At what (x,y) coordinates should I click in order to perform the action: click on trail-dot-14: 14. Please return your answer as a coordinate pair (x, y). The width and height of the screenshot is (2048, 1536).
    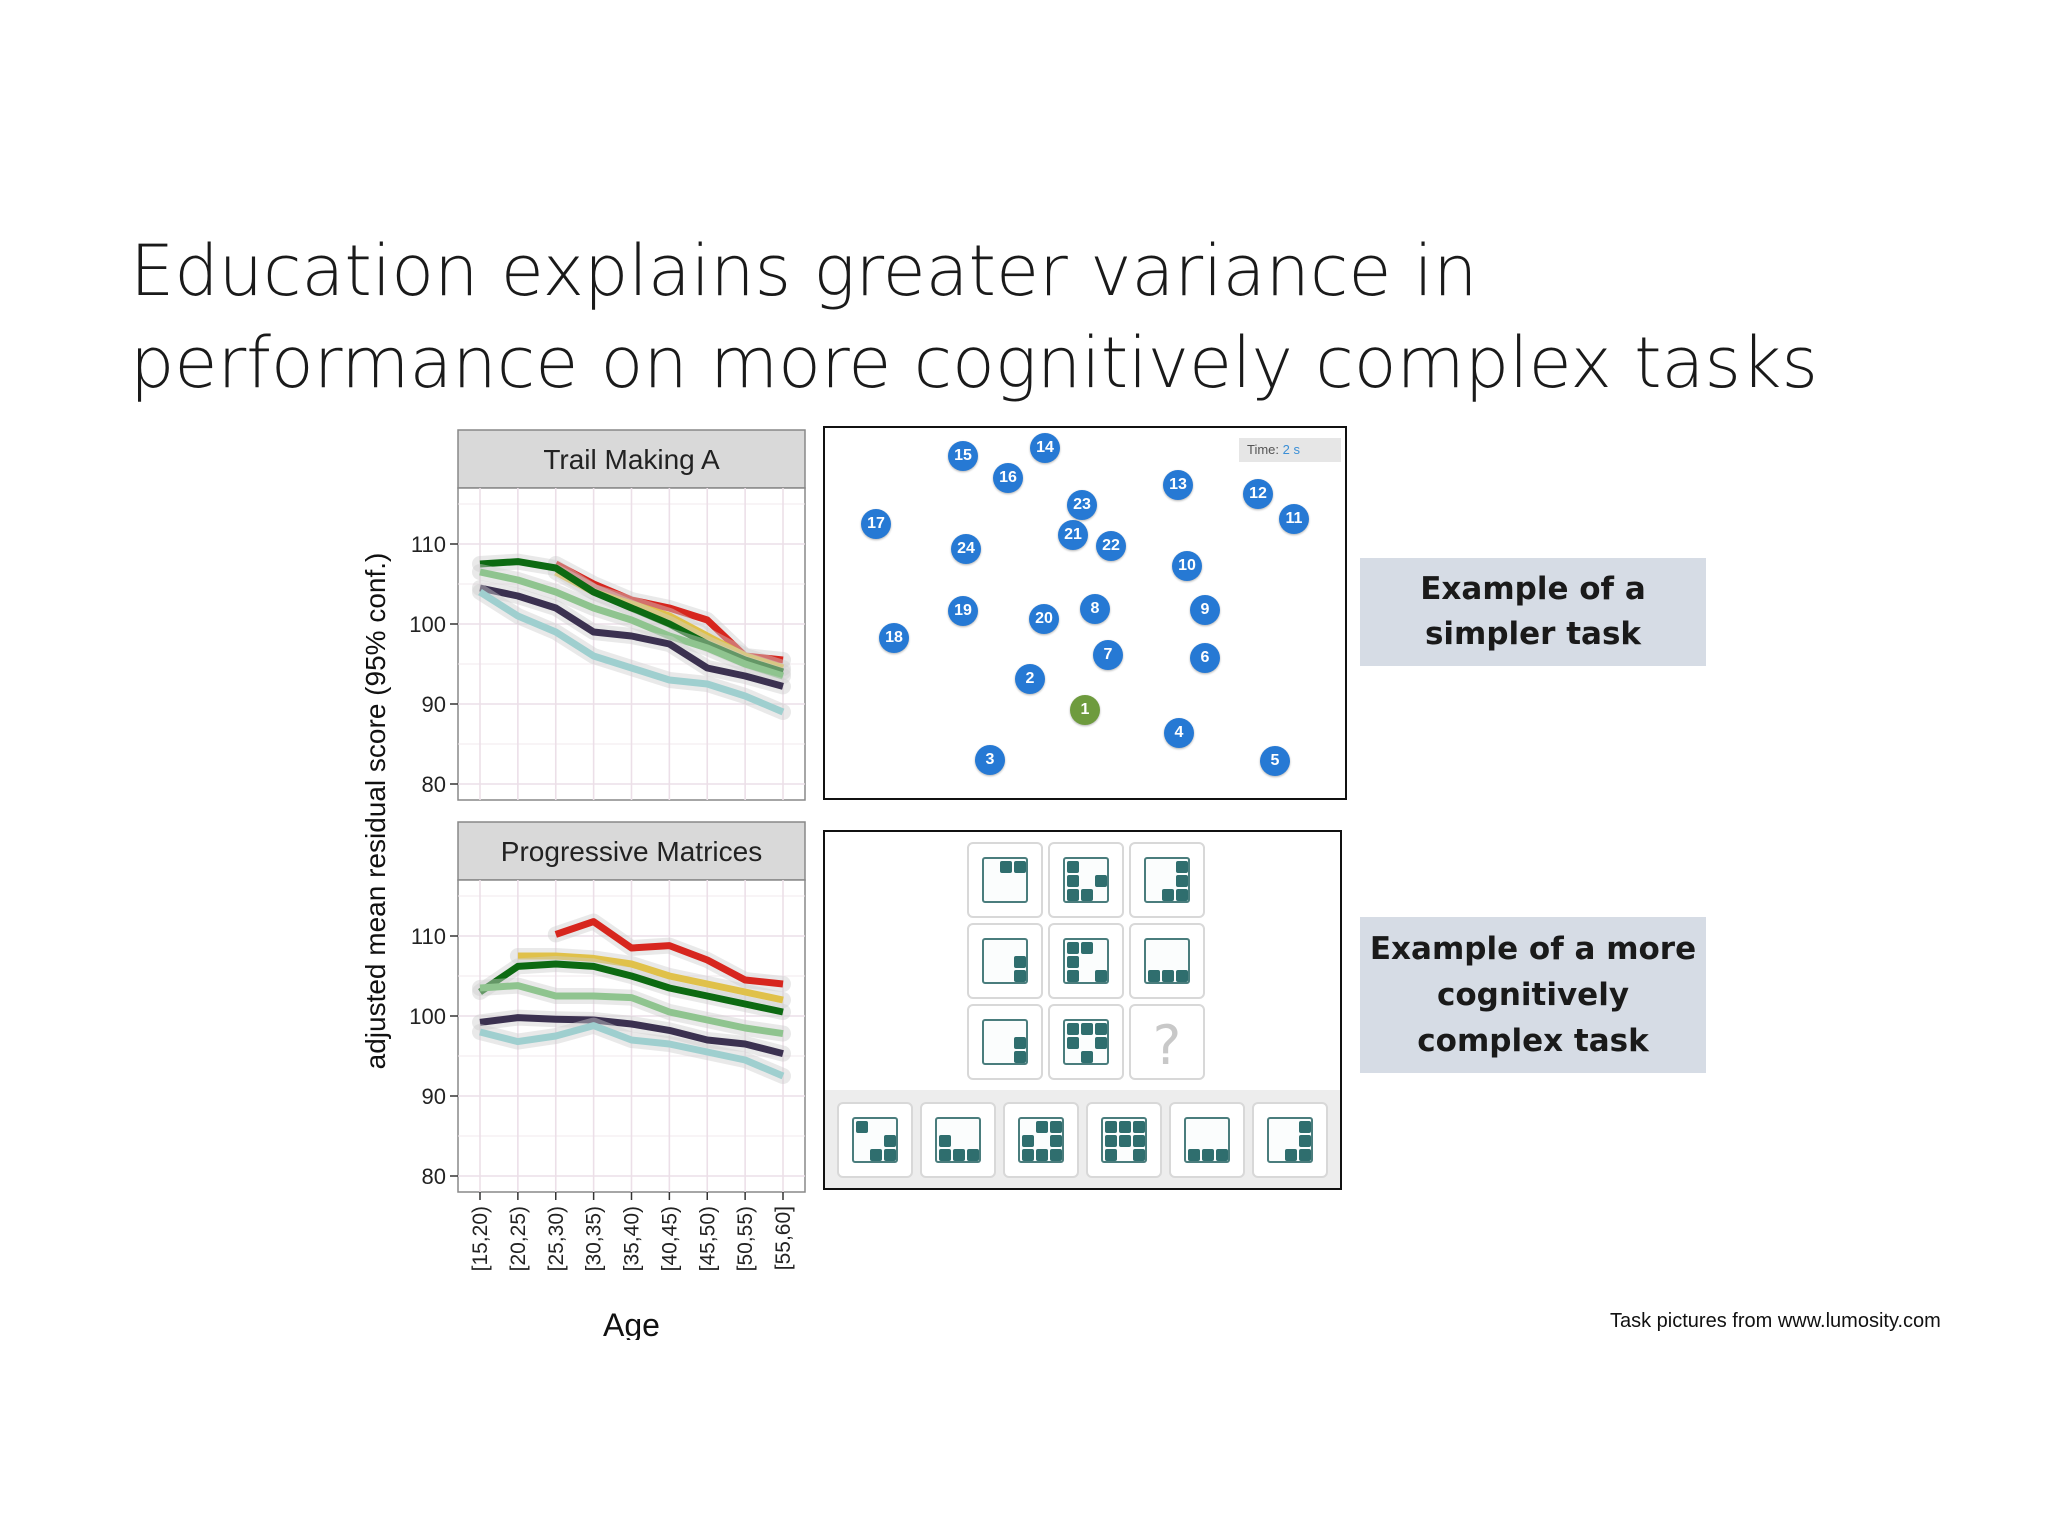
    Looking at the image, I should click on (1045, 448).